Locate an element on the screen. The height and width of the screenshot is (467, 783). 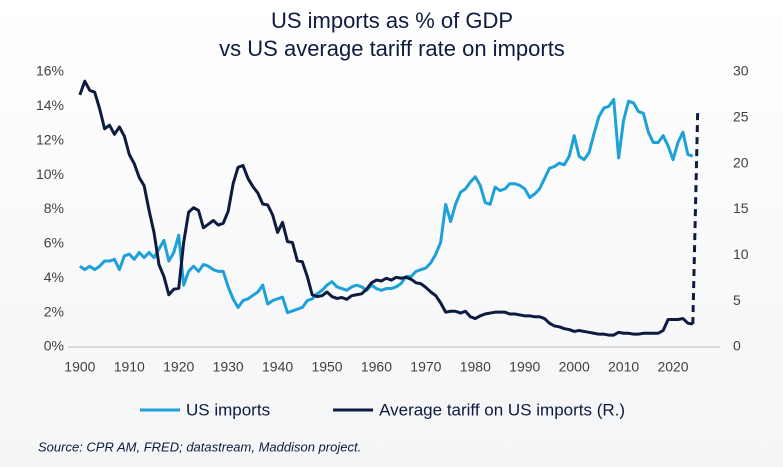
x-tick-label: 1910 is located at coordinates (129, 367).